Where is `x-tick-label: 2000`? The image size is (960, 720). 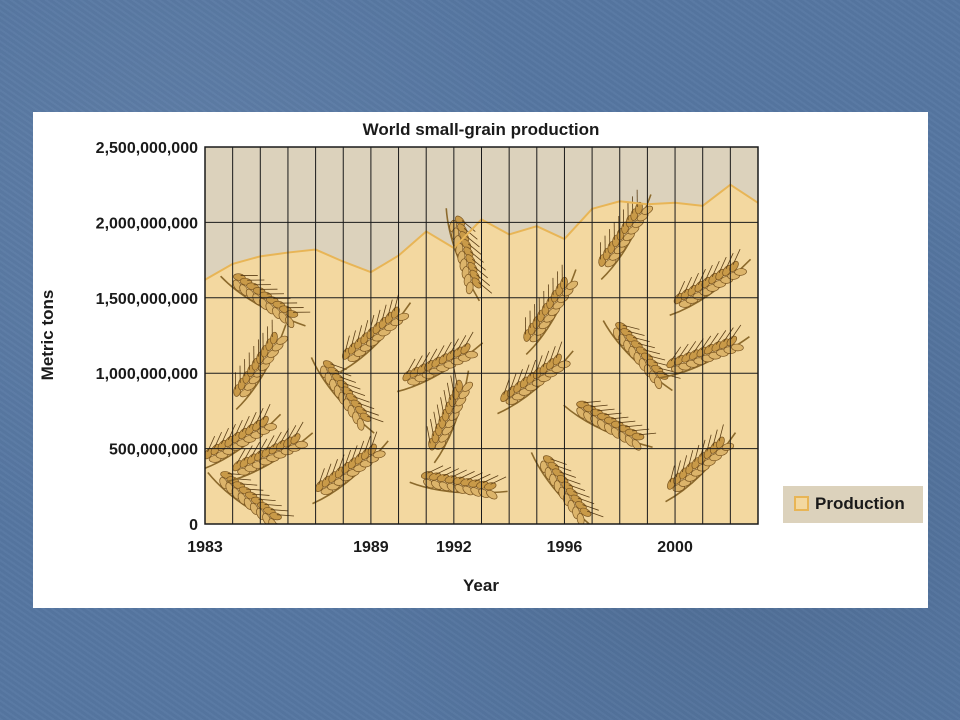 x-tick-label: 2000 is located at coordinates (675, 547).